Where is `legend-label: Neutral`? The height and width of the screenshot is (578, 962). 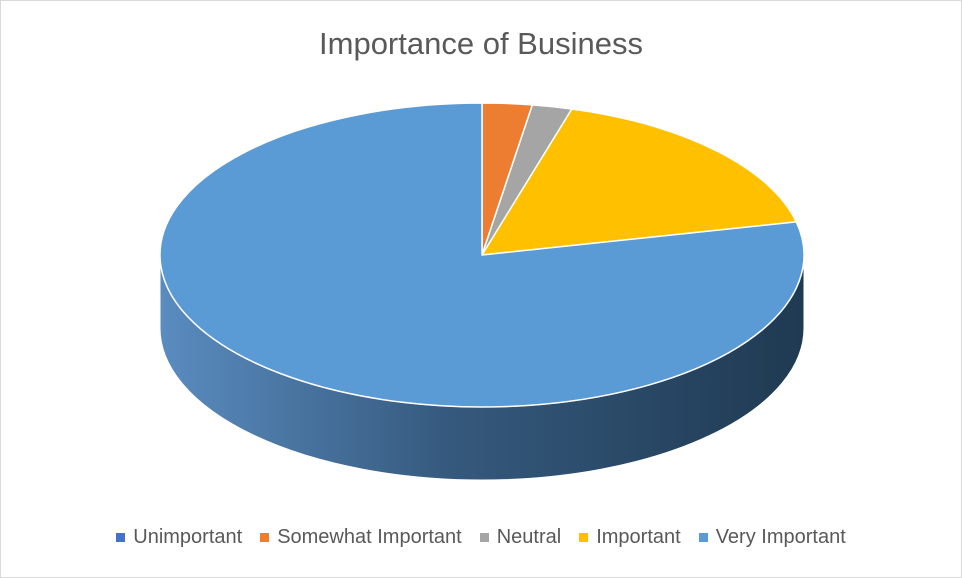
legend-label: Neutral is located at coordinates (529, 537).